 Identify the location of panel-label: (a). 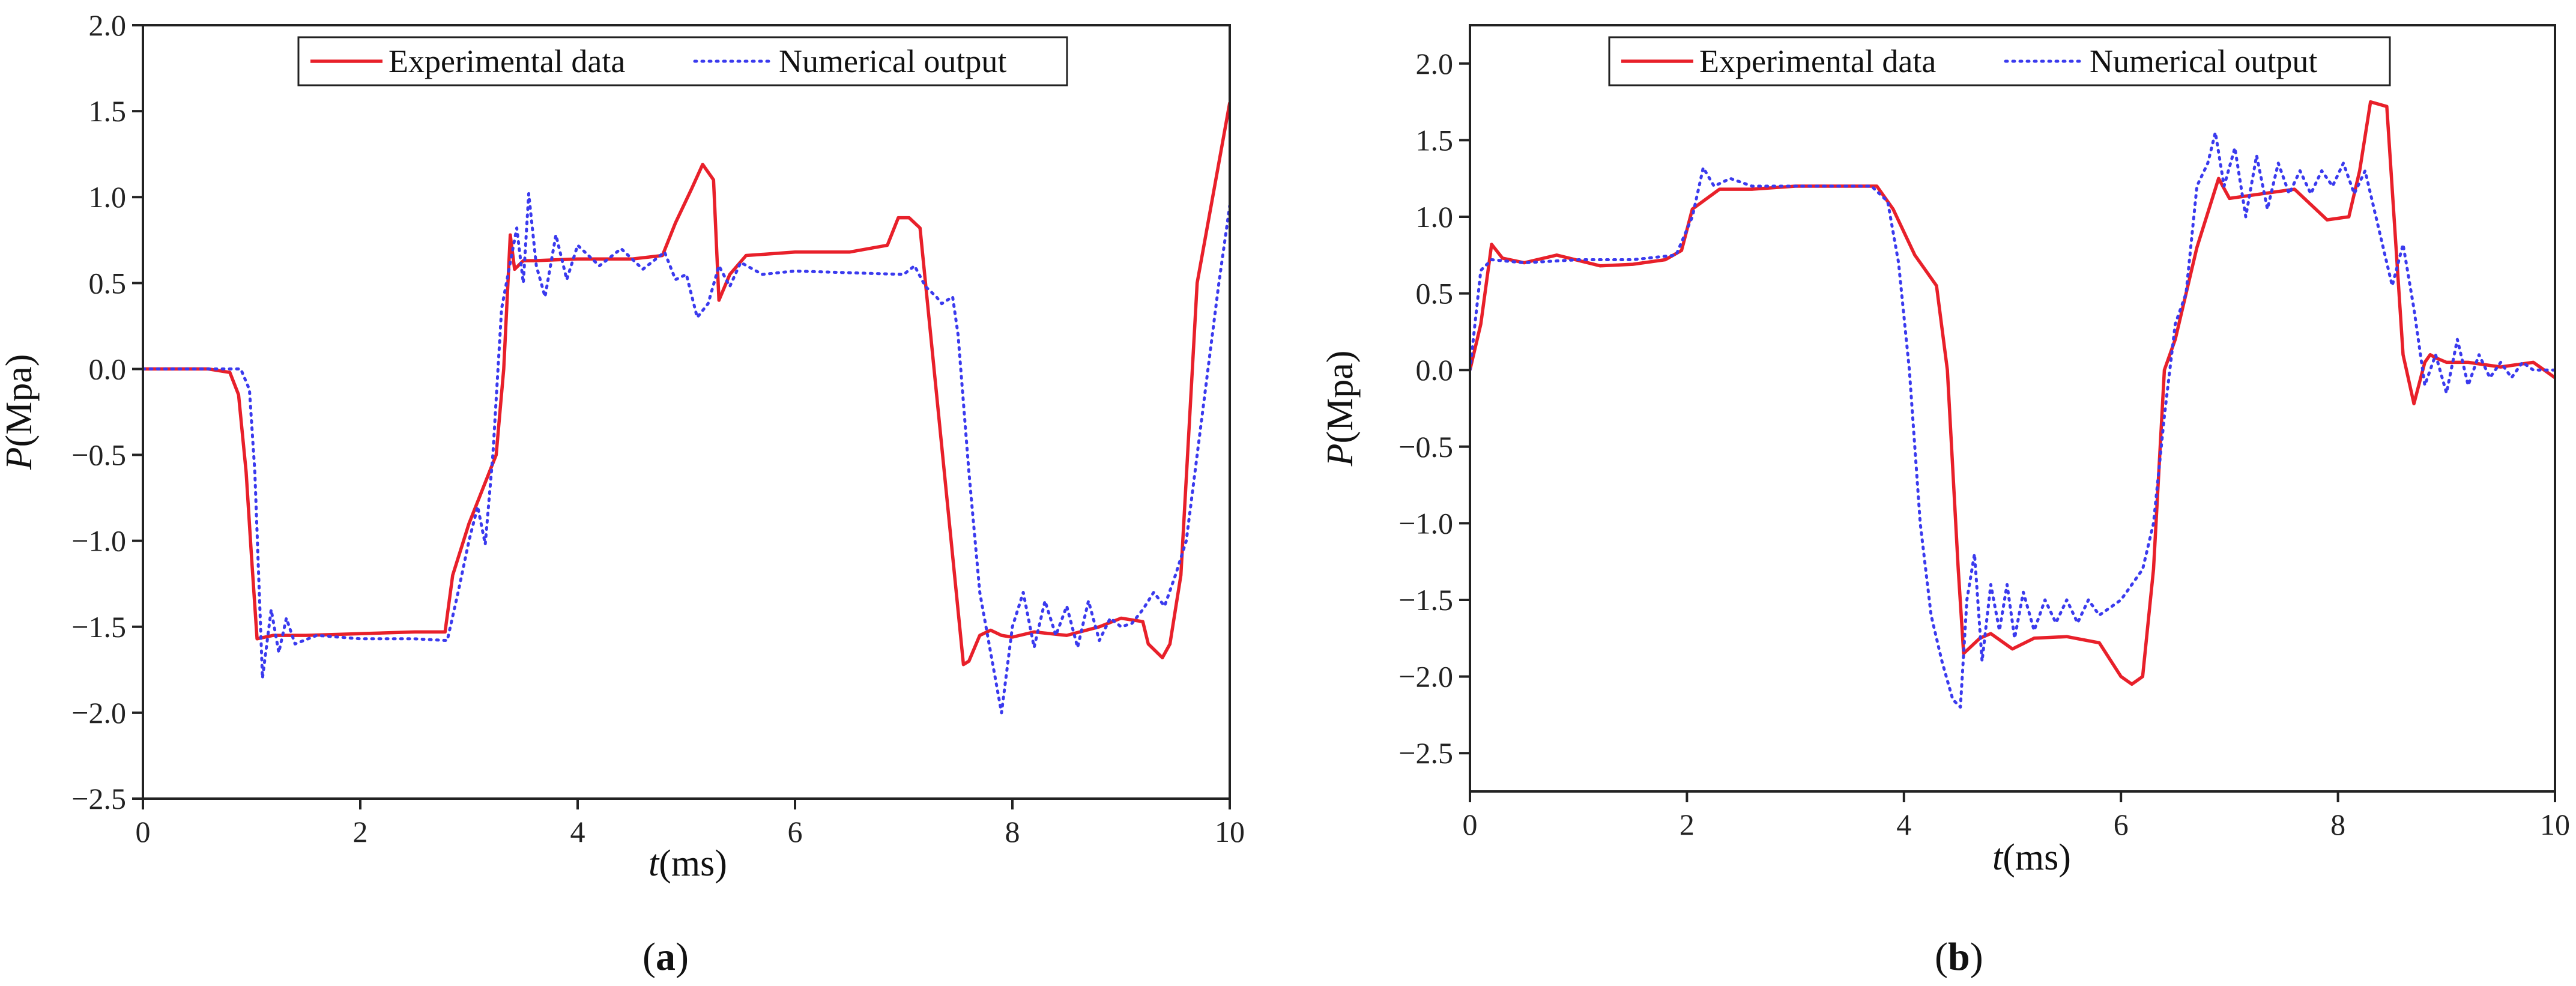
(665, 957).